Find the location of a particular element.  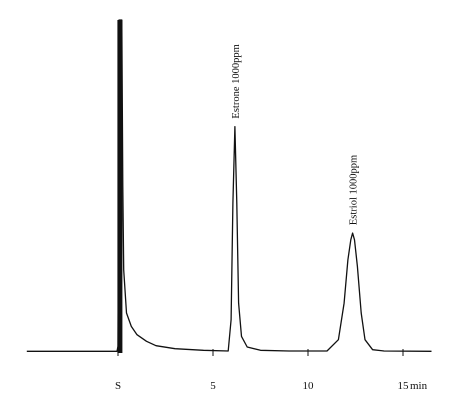

solvent-peak-spike is located at coordinates (120, 186).